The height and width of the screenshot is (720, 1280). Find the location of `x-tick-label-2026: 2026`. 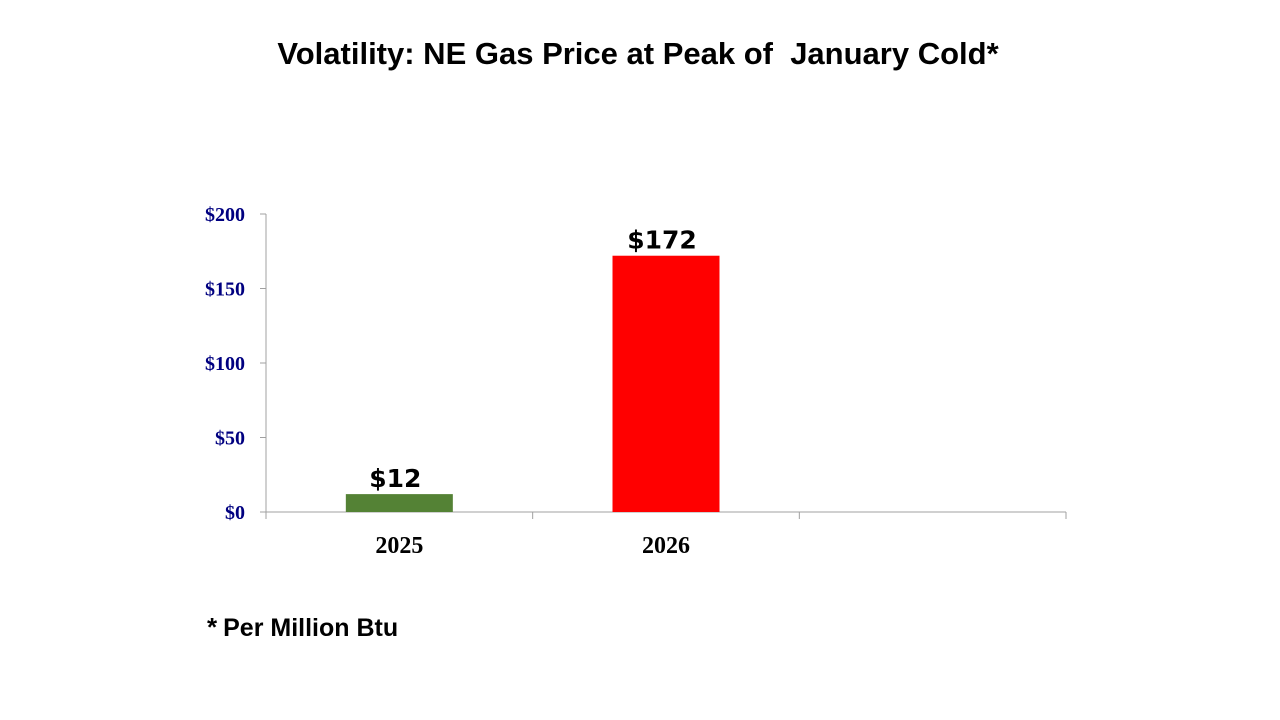

x-tick-label-2026: 2026 is located at coordinates (666, 546).